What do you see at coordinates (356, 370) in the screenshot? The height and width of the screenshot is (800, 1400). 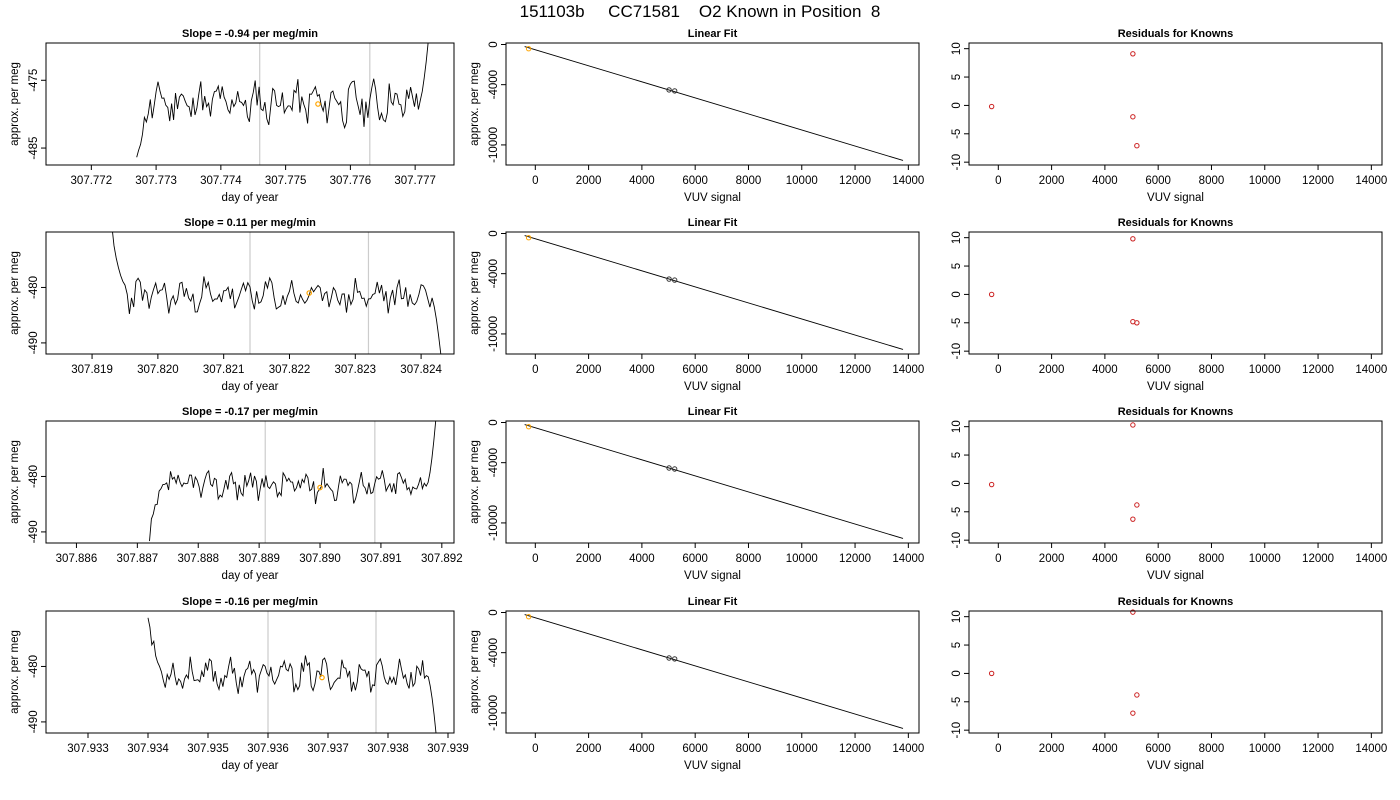 I see `x-tick-label: 307.823` at bounding box center [356, 370].